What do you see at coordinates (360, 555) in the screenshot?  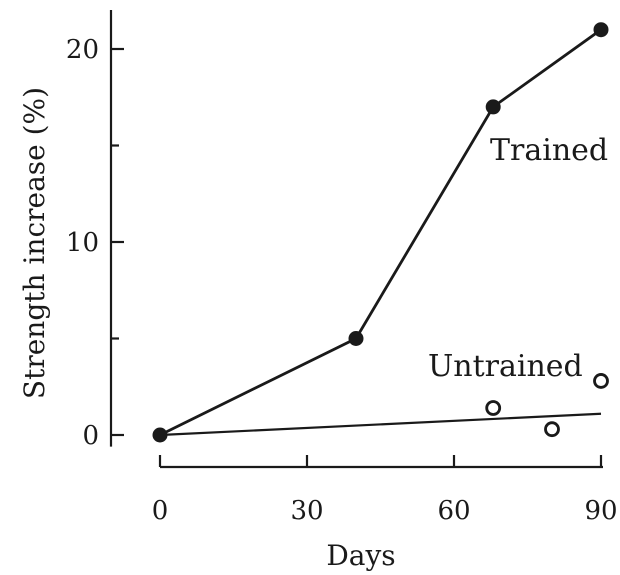 I see `x-axis-label: Days` at bounding box center [360, 555].